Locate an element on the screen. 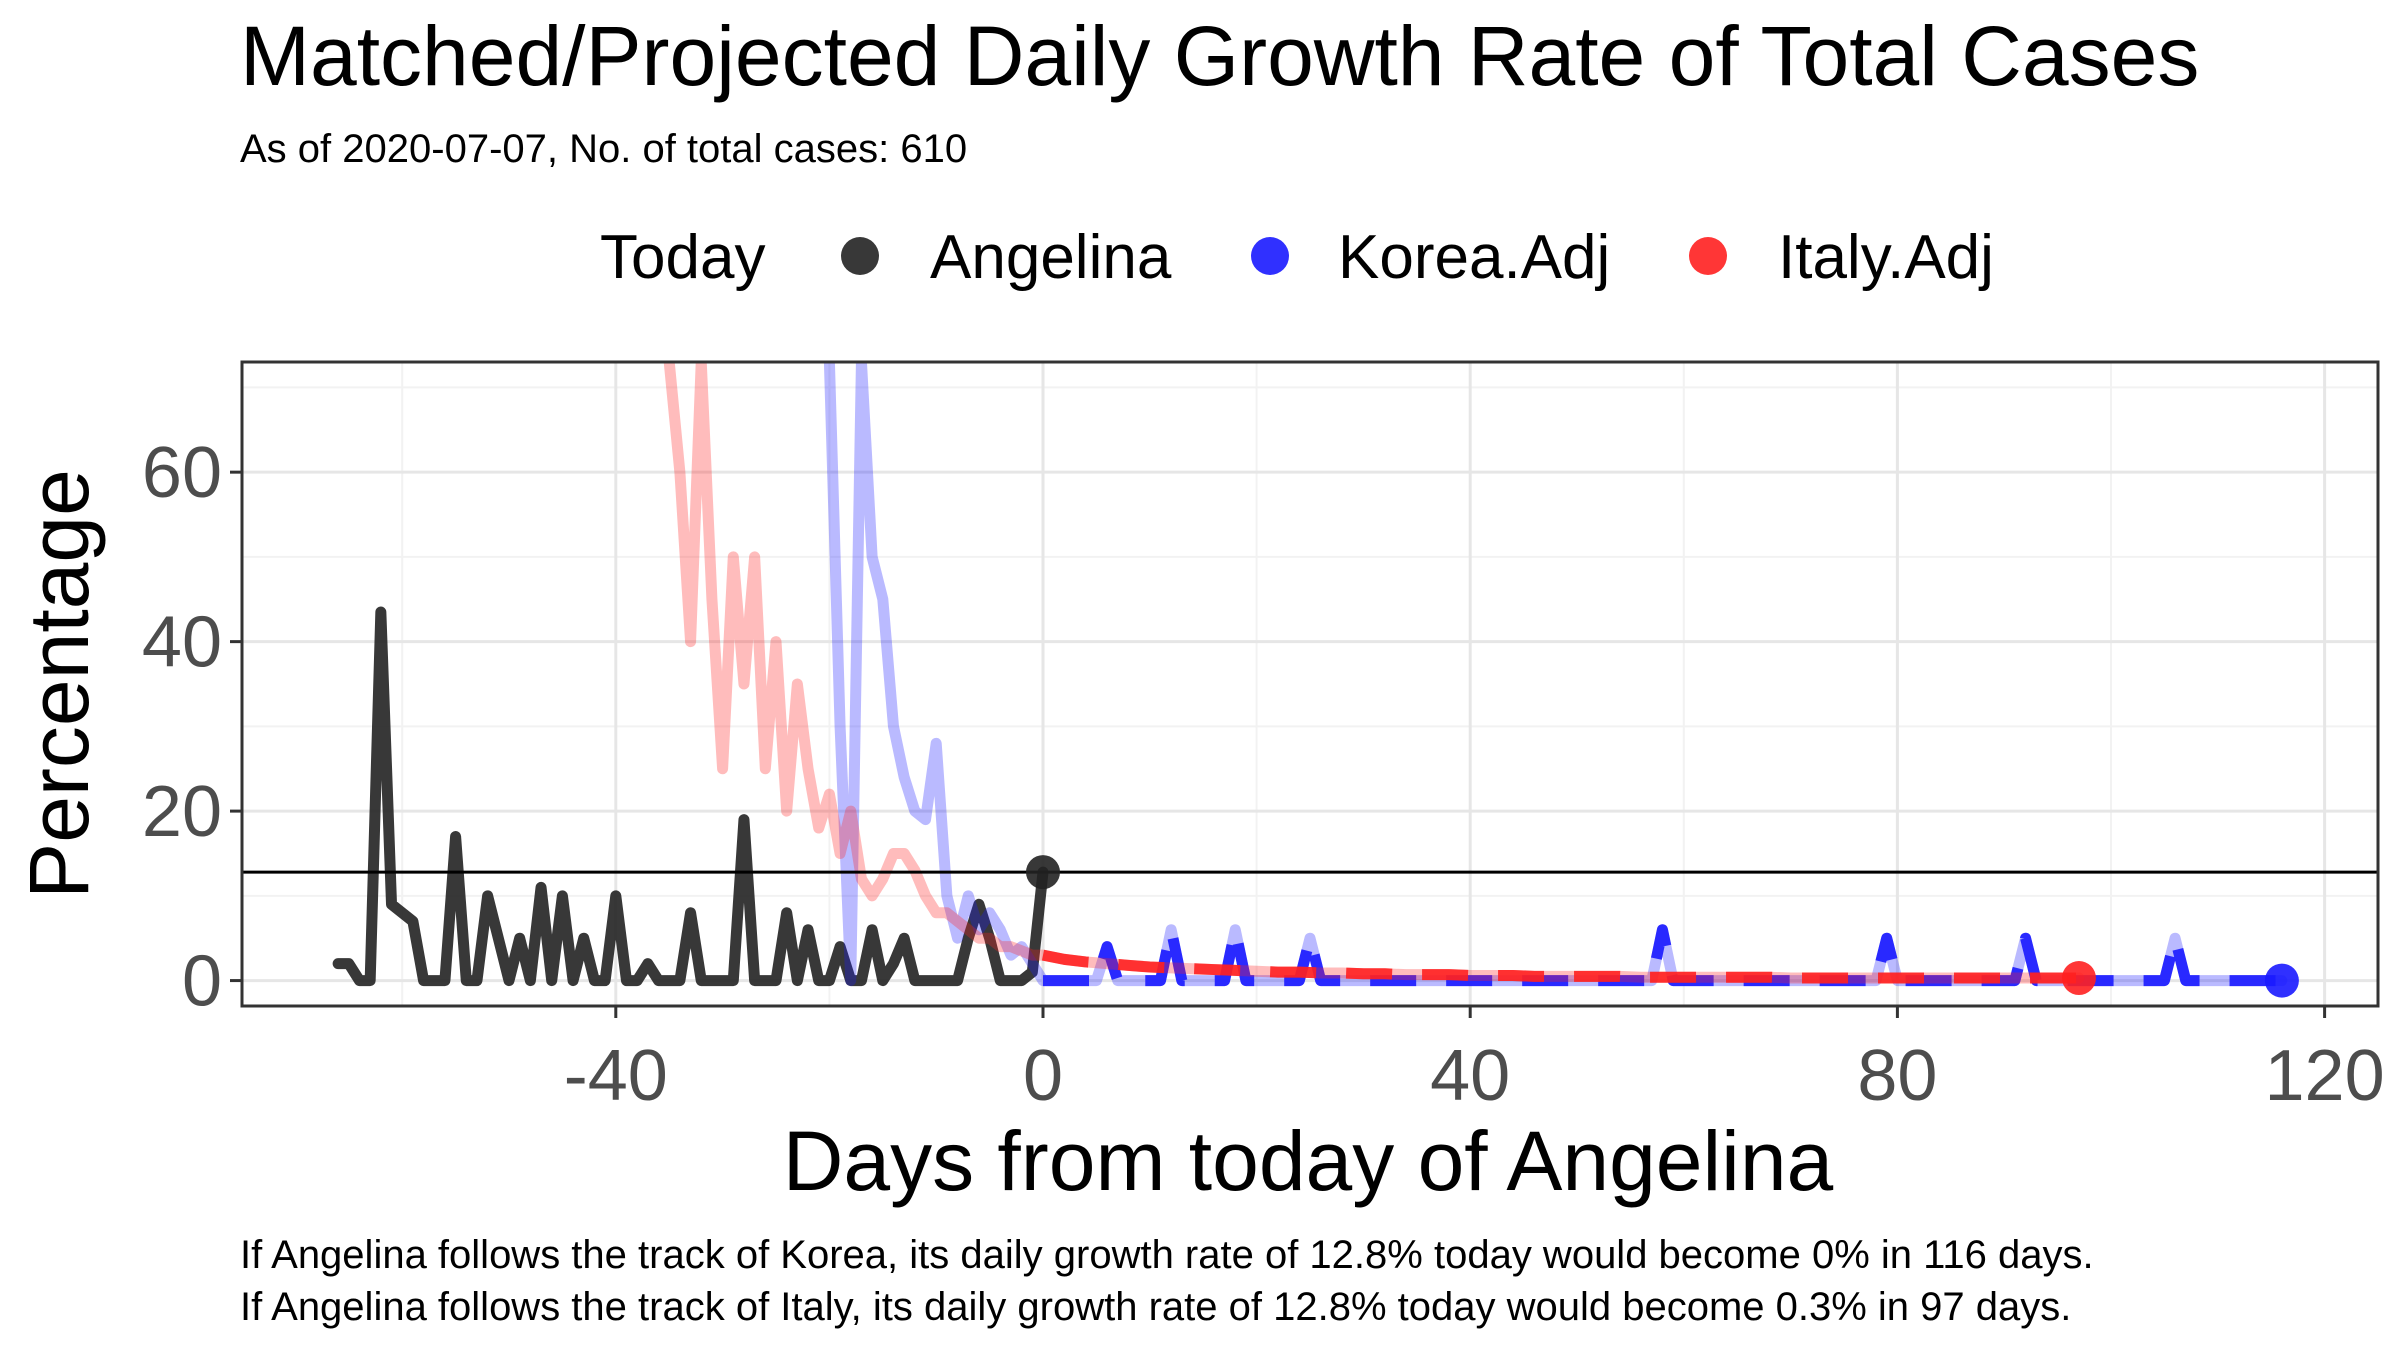  legend-label-angelina: Angelina is located at coordinates (1051, 257).